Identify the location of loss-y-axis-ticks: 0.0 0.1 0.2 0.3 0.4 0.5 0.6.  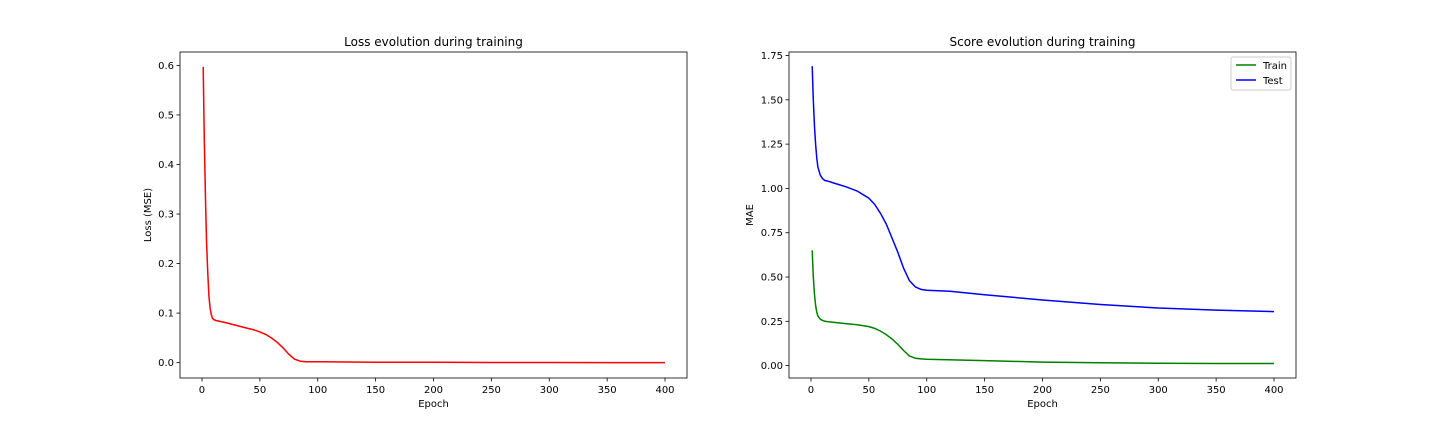
(169, 215).